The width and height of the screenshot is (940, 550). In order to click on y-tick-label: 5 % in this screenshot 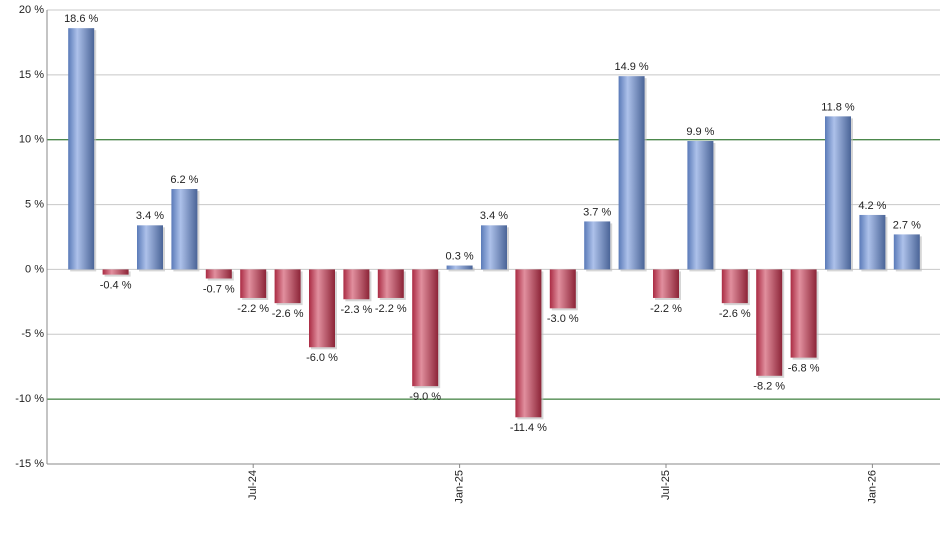, I will do `click(34, 204)`.